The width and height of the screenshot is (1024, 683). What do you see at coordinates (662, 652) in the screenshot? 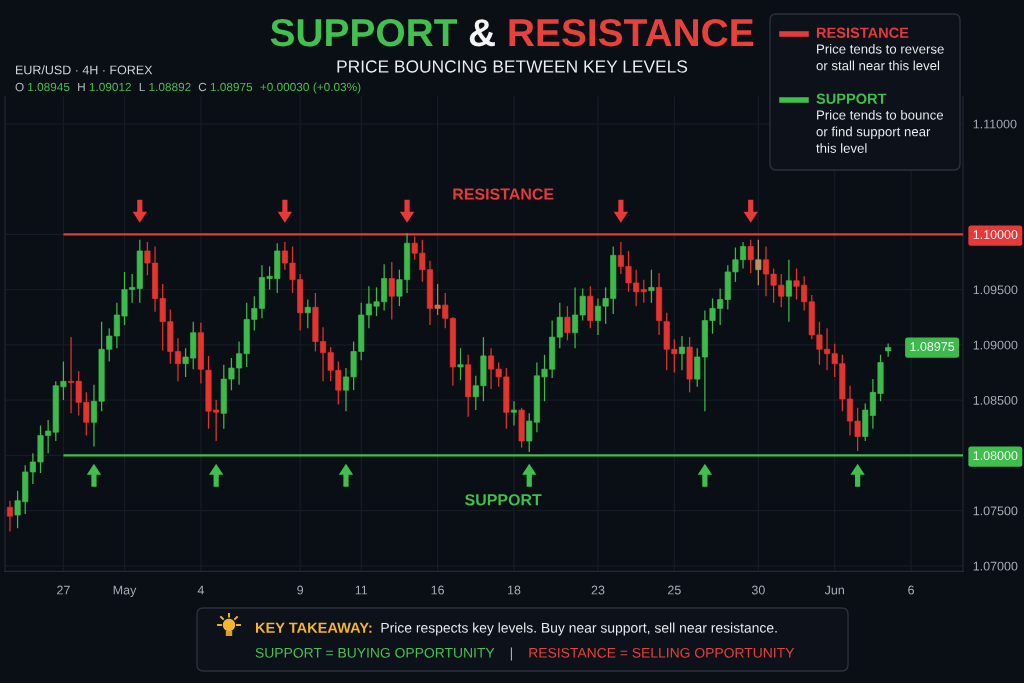
I see `text: RESISTANCE = SELLING OPPORTUNITY` at bounding box center [662, 652].